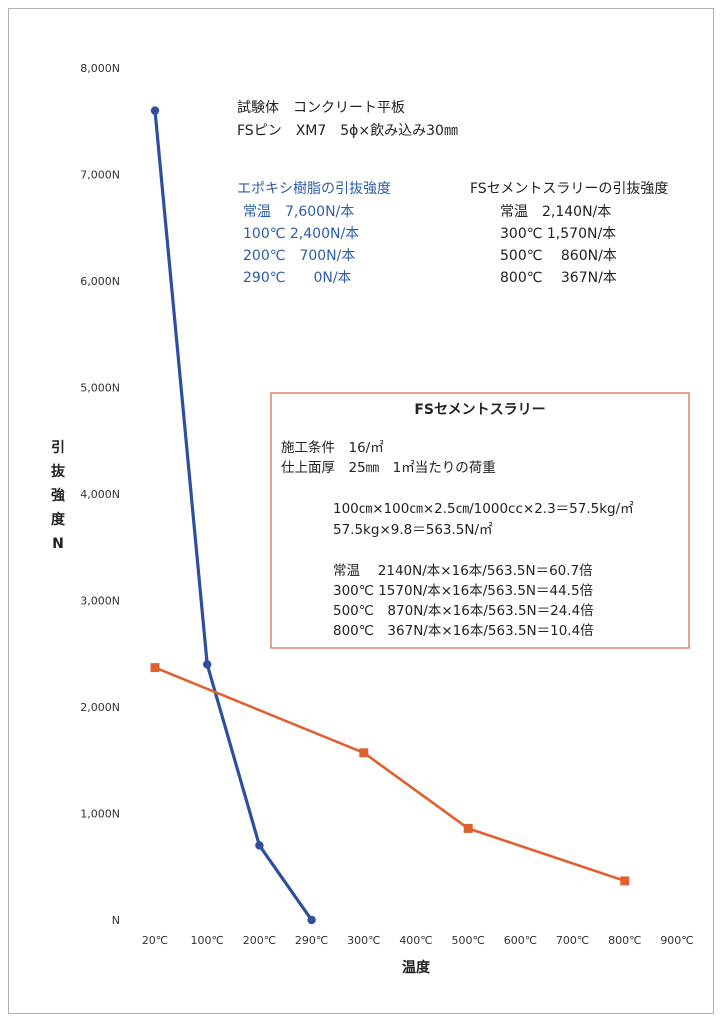 The width and height of the screenshot is (725, 1024). I want to click on x-tick-label: 600℃, so click(520, 940).